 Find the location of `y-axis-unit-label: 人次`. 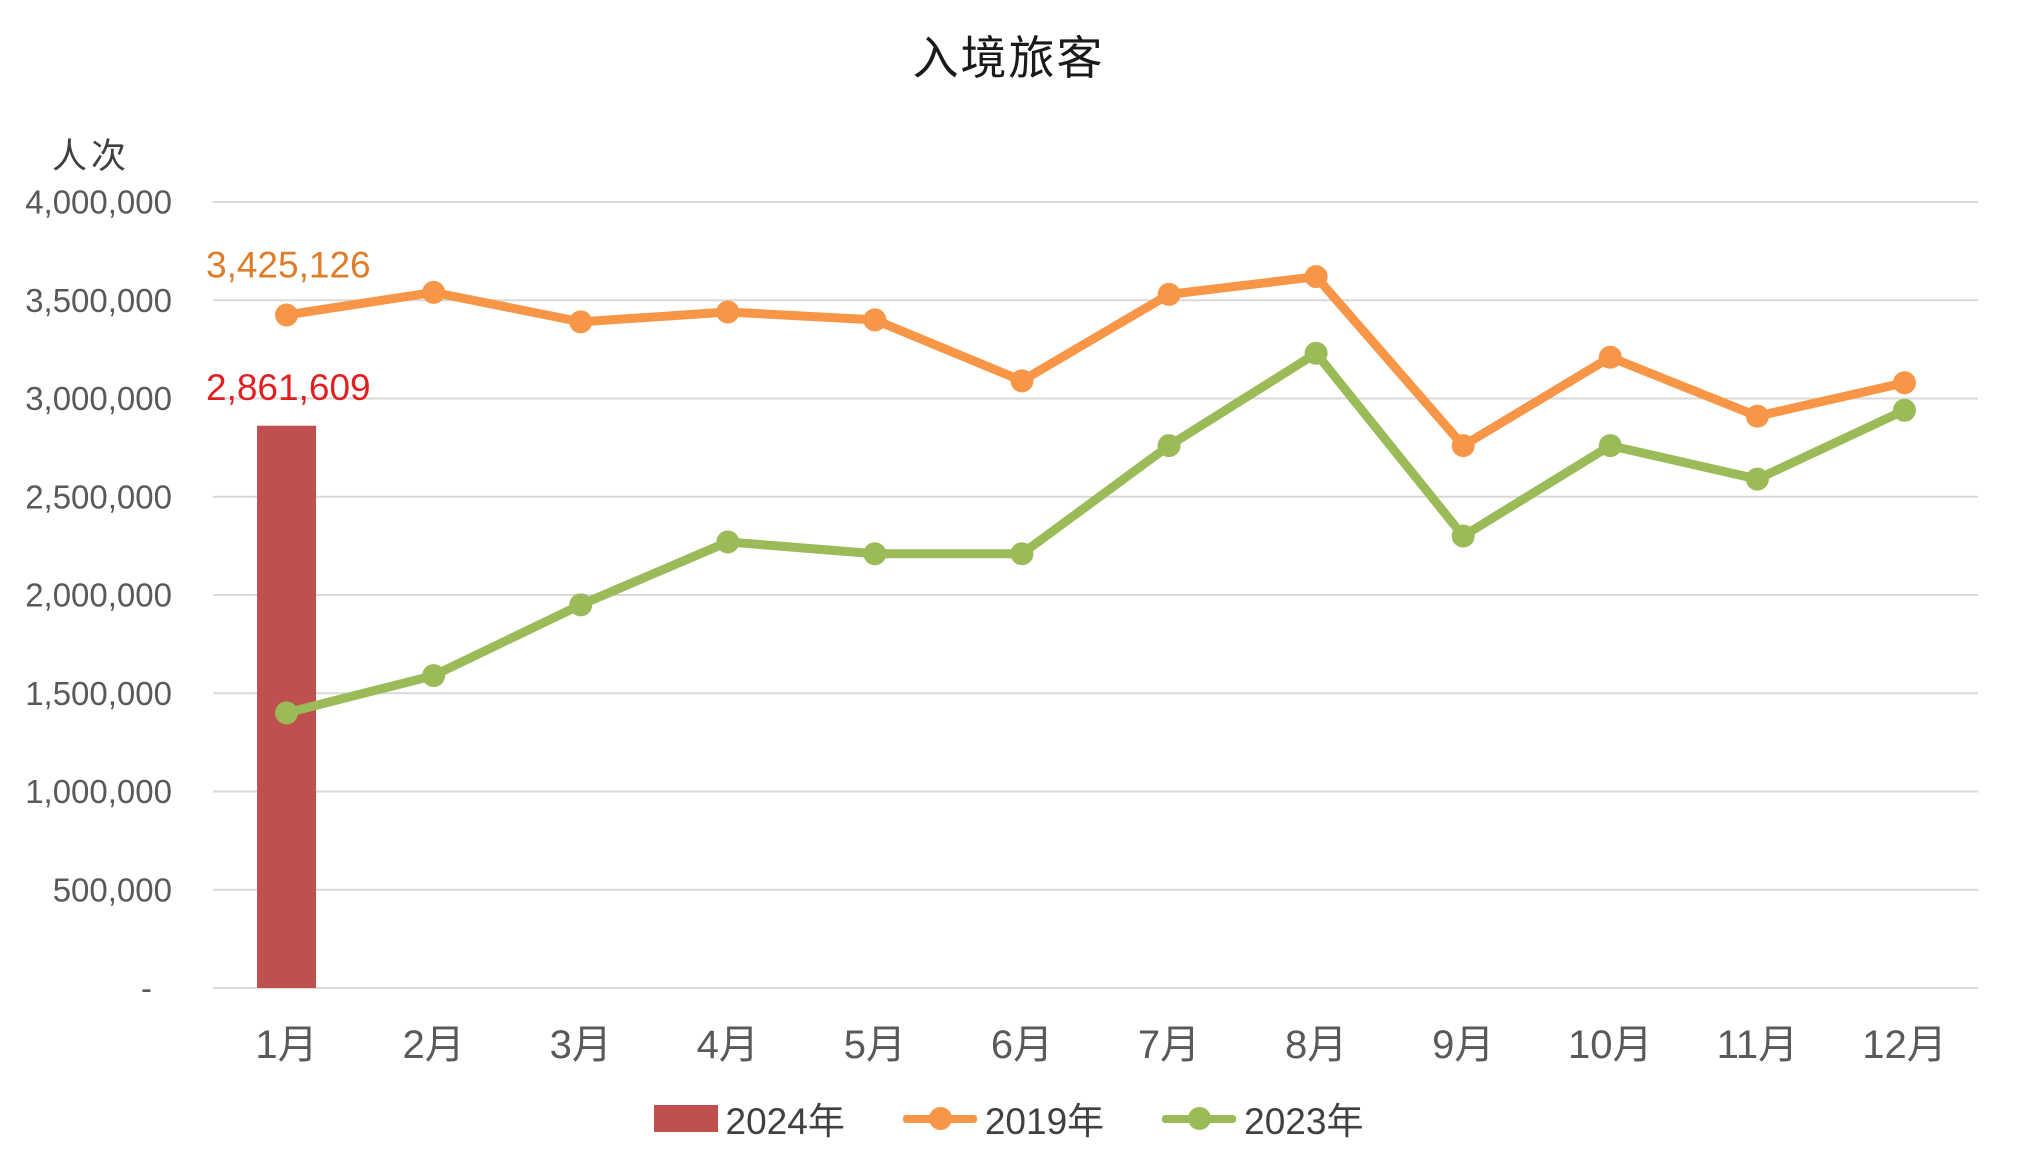

y-axis-unit-label: 人次 is located at coordinates (91, 156).